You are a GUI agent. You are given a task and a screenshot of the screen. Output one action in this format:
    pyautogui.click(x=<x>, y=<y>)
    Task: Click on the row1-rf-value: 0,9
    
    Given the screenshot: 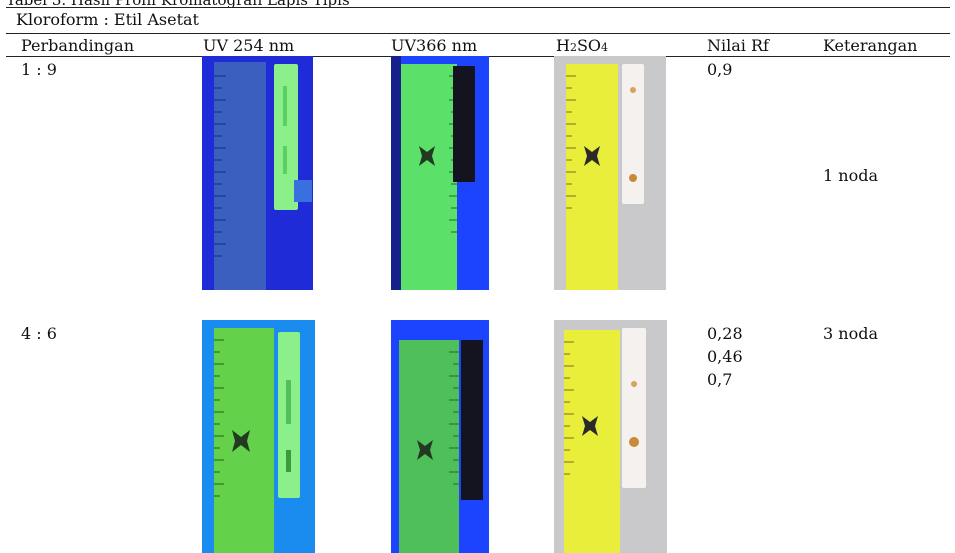 What is the action you would take?
    pyautogui.click(x=720, y=69)
    